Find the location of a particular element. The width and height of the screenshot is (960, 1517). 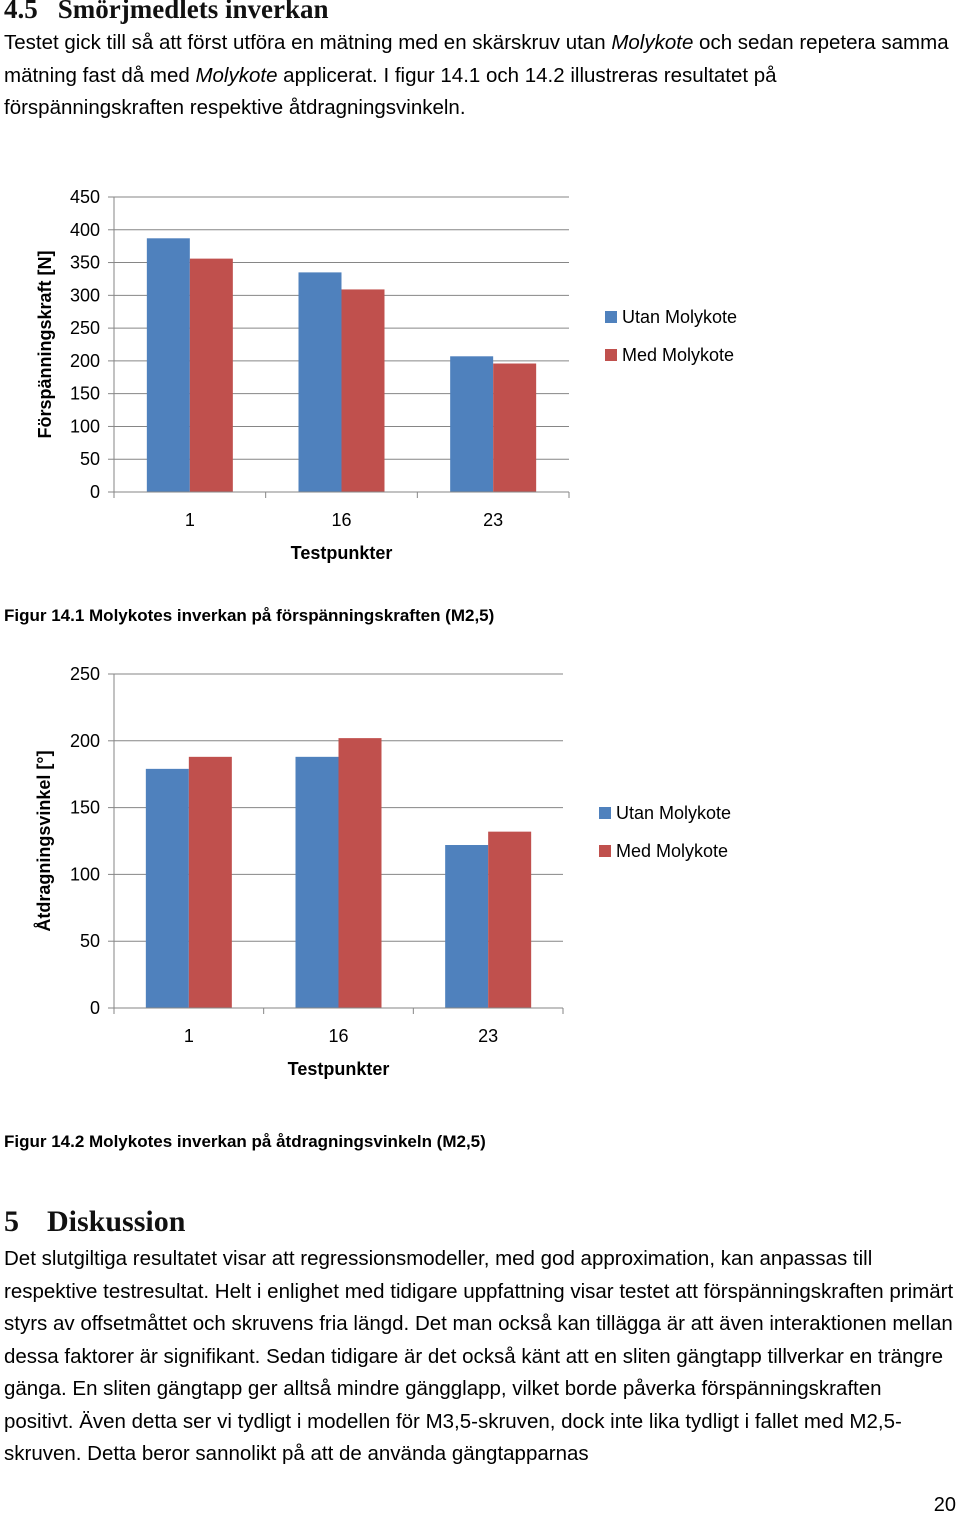

y-tick-label: 350 is located at coordinates (85, 263).